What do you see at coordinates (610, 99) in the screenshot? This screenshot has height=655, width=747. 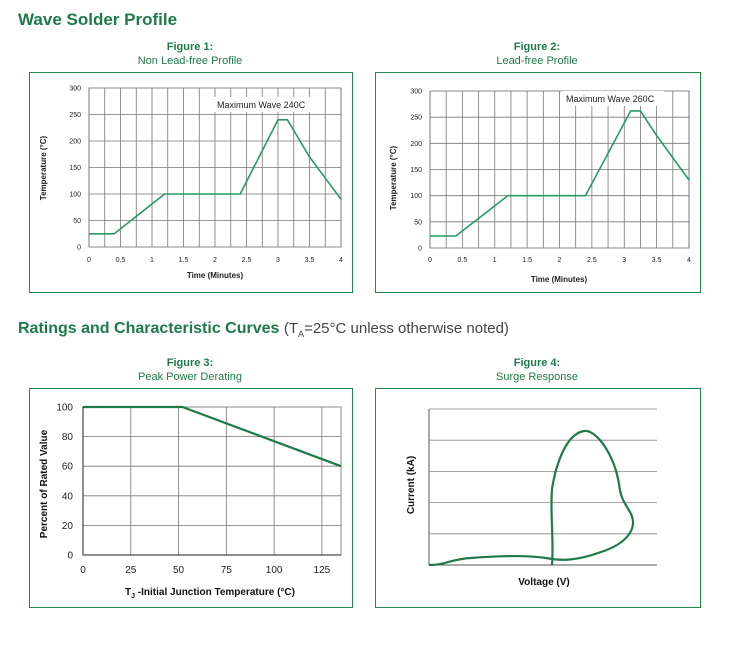 I see `annotation-max-wave: Maximum Wave 260C` at bounding box center [610, 99].